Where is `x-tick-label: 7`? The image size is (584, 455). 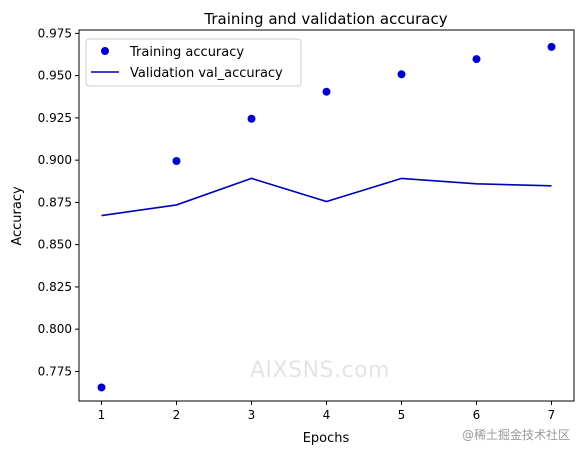
x-tick-label: 7 is located at coordinates (552, 415).